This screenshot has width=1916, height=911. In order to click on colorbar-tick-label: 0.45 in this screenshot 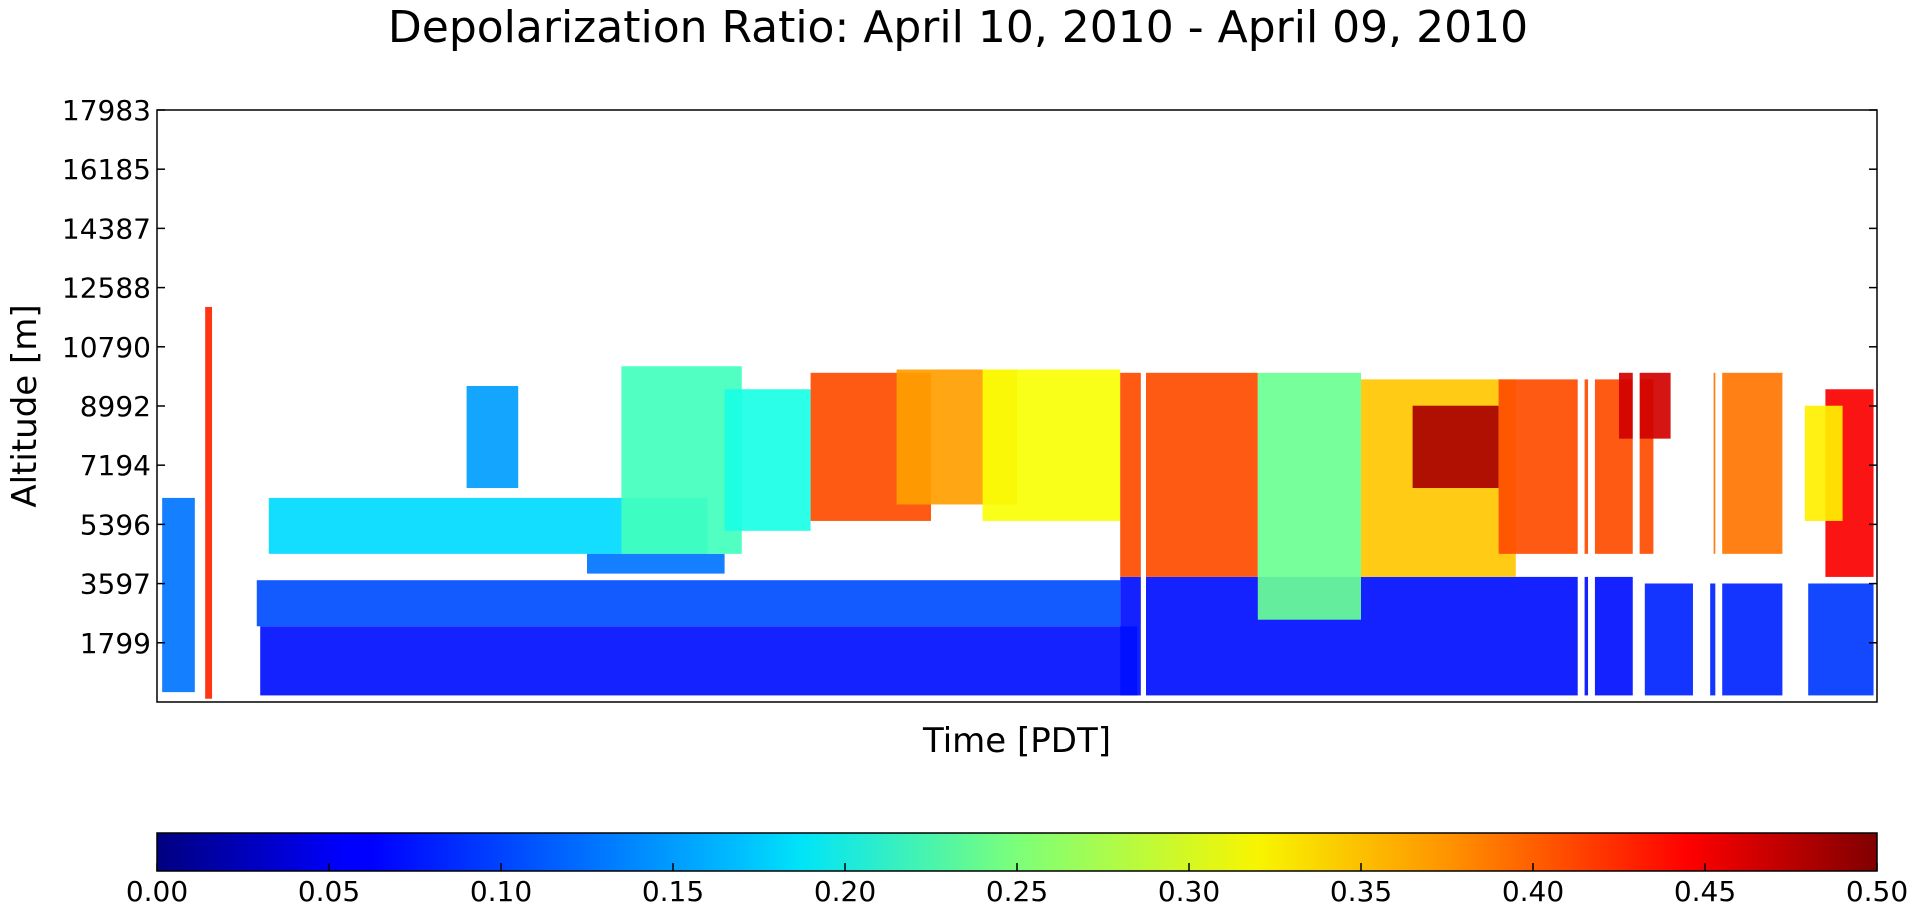, I will do `click(1705, 891)`.